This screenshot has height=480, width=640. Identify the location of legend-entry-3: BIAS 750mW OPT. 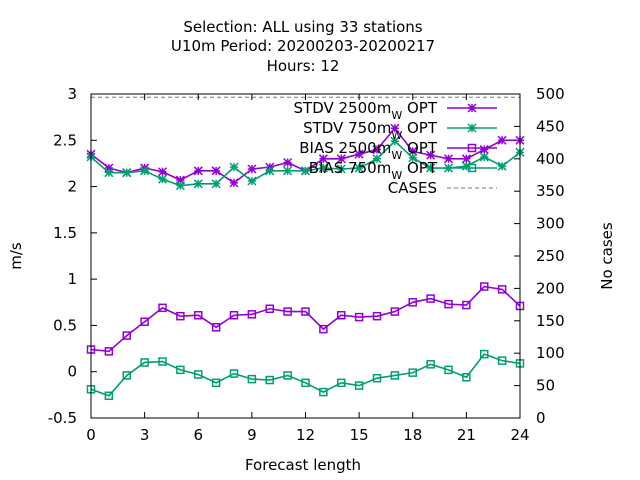
(403, 170).